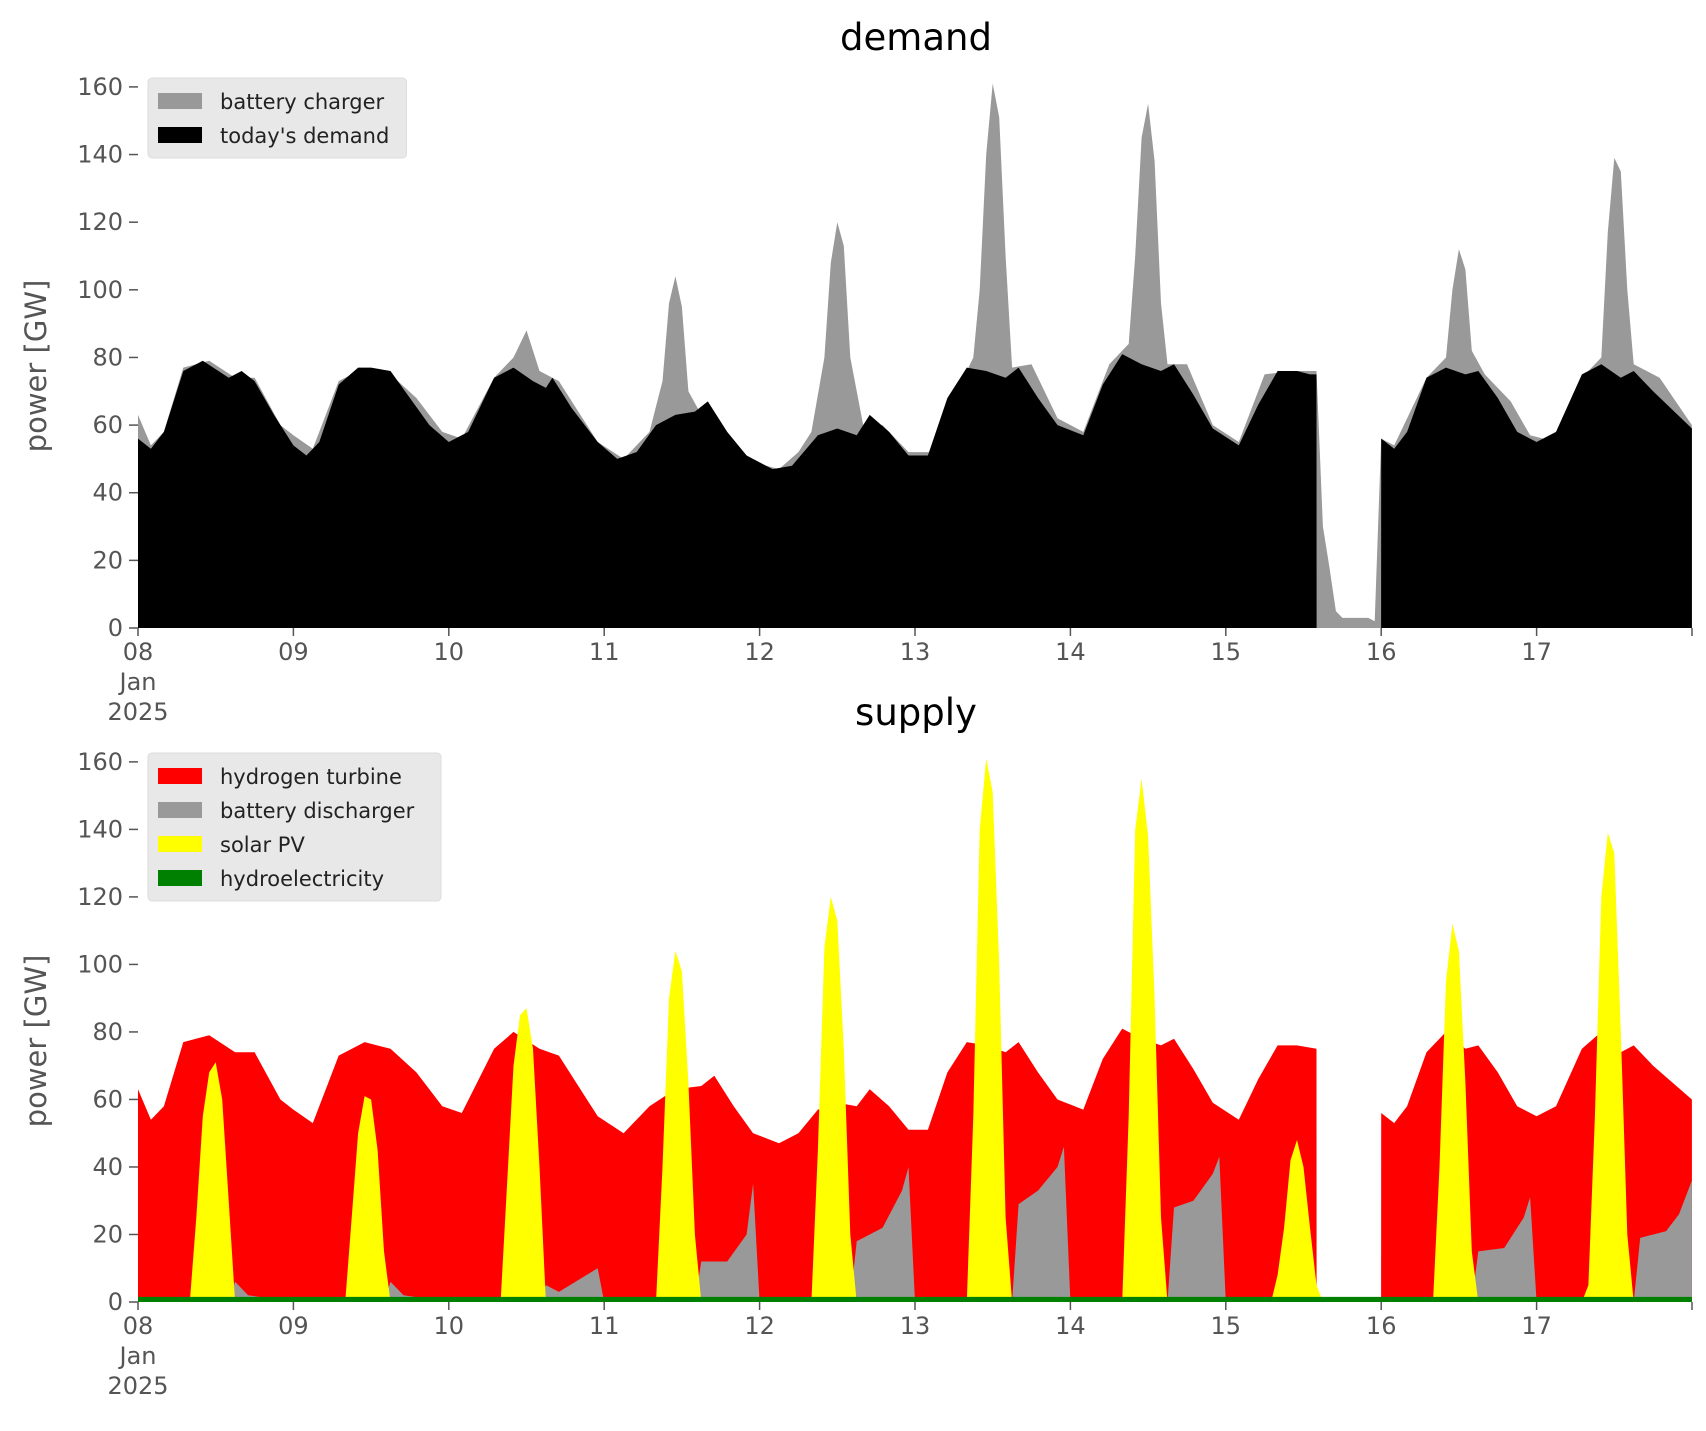 Image resolution: width=1706 pixels, height=1431 pixels. What do you see at coordinates (304, 136) in the screenshot?
I see `legend-label: today's demand` at bounding box center [304, 136].